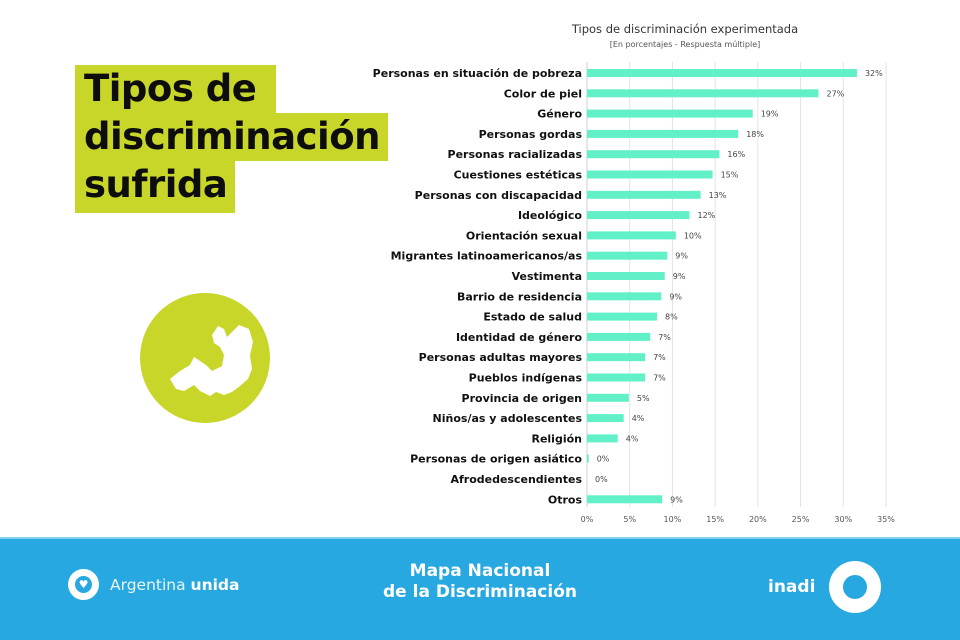 The image size is (960, 640). I want to click on x-axis-ticks: 0% 5% 10% 15% 20% 25% 30% 35%, so click(738, 519).